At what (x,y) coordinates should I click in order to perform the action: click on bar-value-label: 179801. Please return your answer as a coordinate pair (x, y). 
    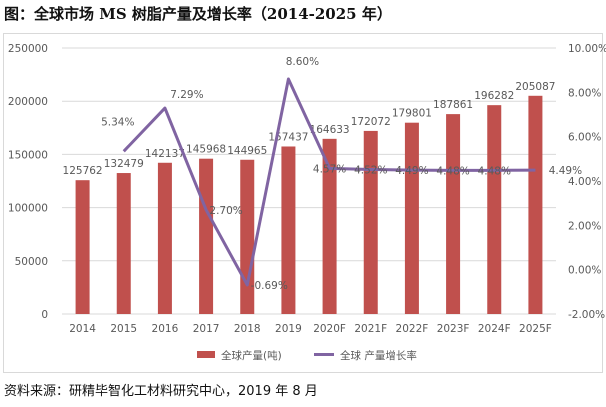
    Looking at the image, I should click on (412, 114).